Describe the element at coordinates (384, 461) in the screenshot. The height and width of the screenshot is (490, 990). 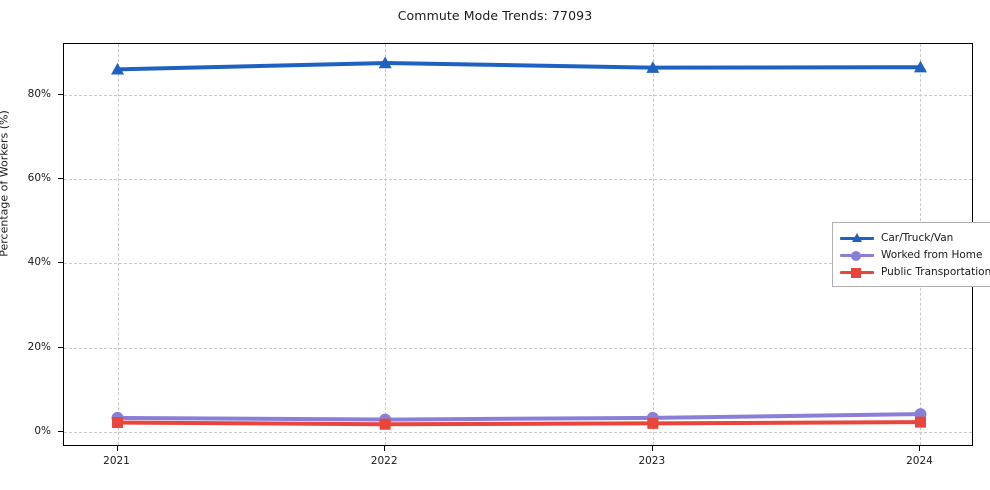
I see `x-tick-label: 2022` at that location.